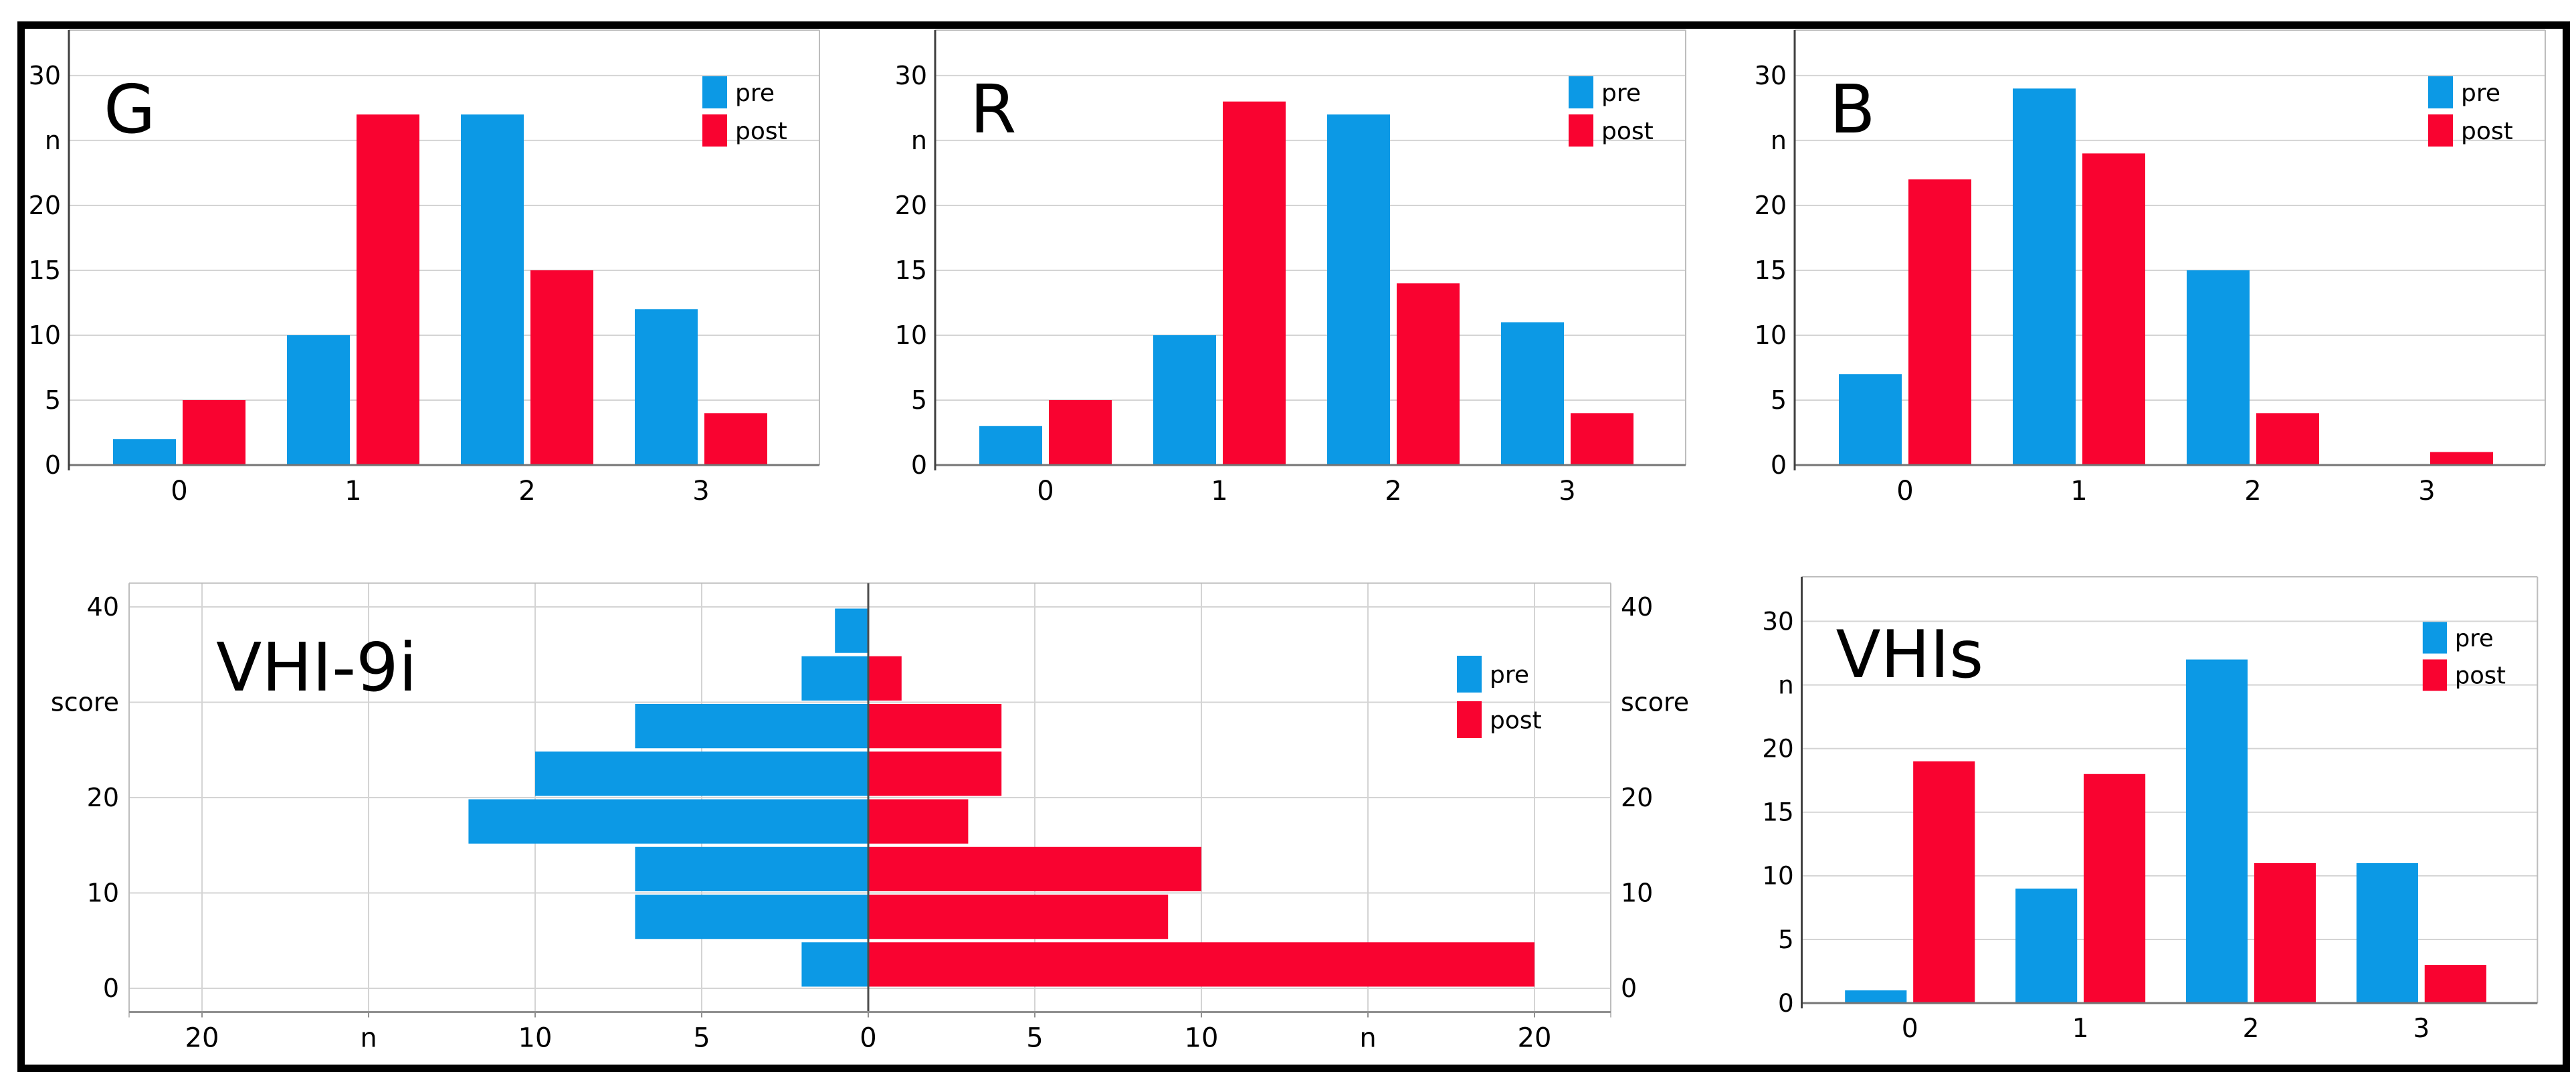 Image resolution: width=2576 pixels, height=1088 pixels. What do you see at coordinates (1290, 268) in the screenshot?
I see `chart-R-svg: 0 5 10 15 20 n 30 0 1 2 3 R pre post` at bounding box center [1290, 268].